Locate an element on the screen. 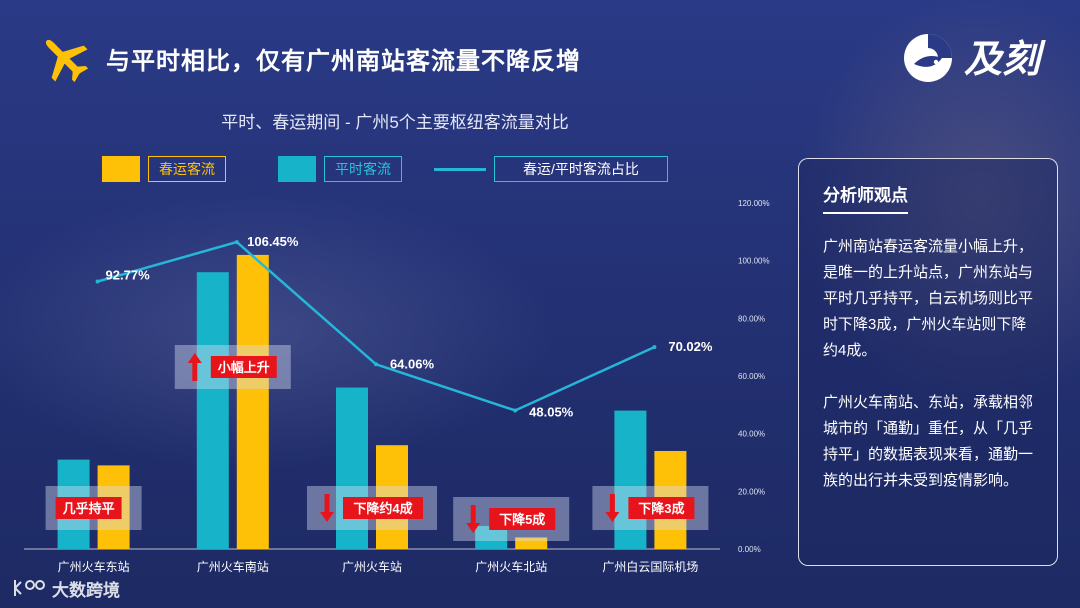 The height and width of the screenshot is (608, 1080). y2-tick-label: 120.00% is located at coordinates (754, 203).